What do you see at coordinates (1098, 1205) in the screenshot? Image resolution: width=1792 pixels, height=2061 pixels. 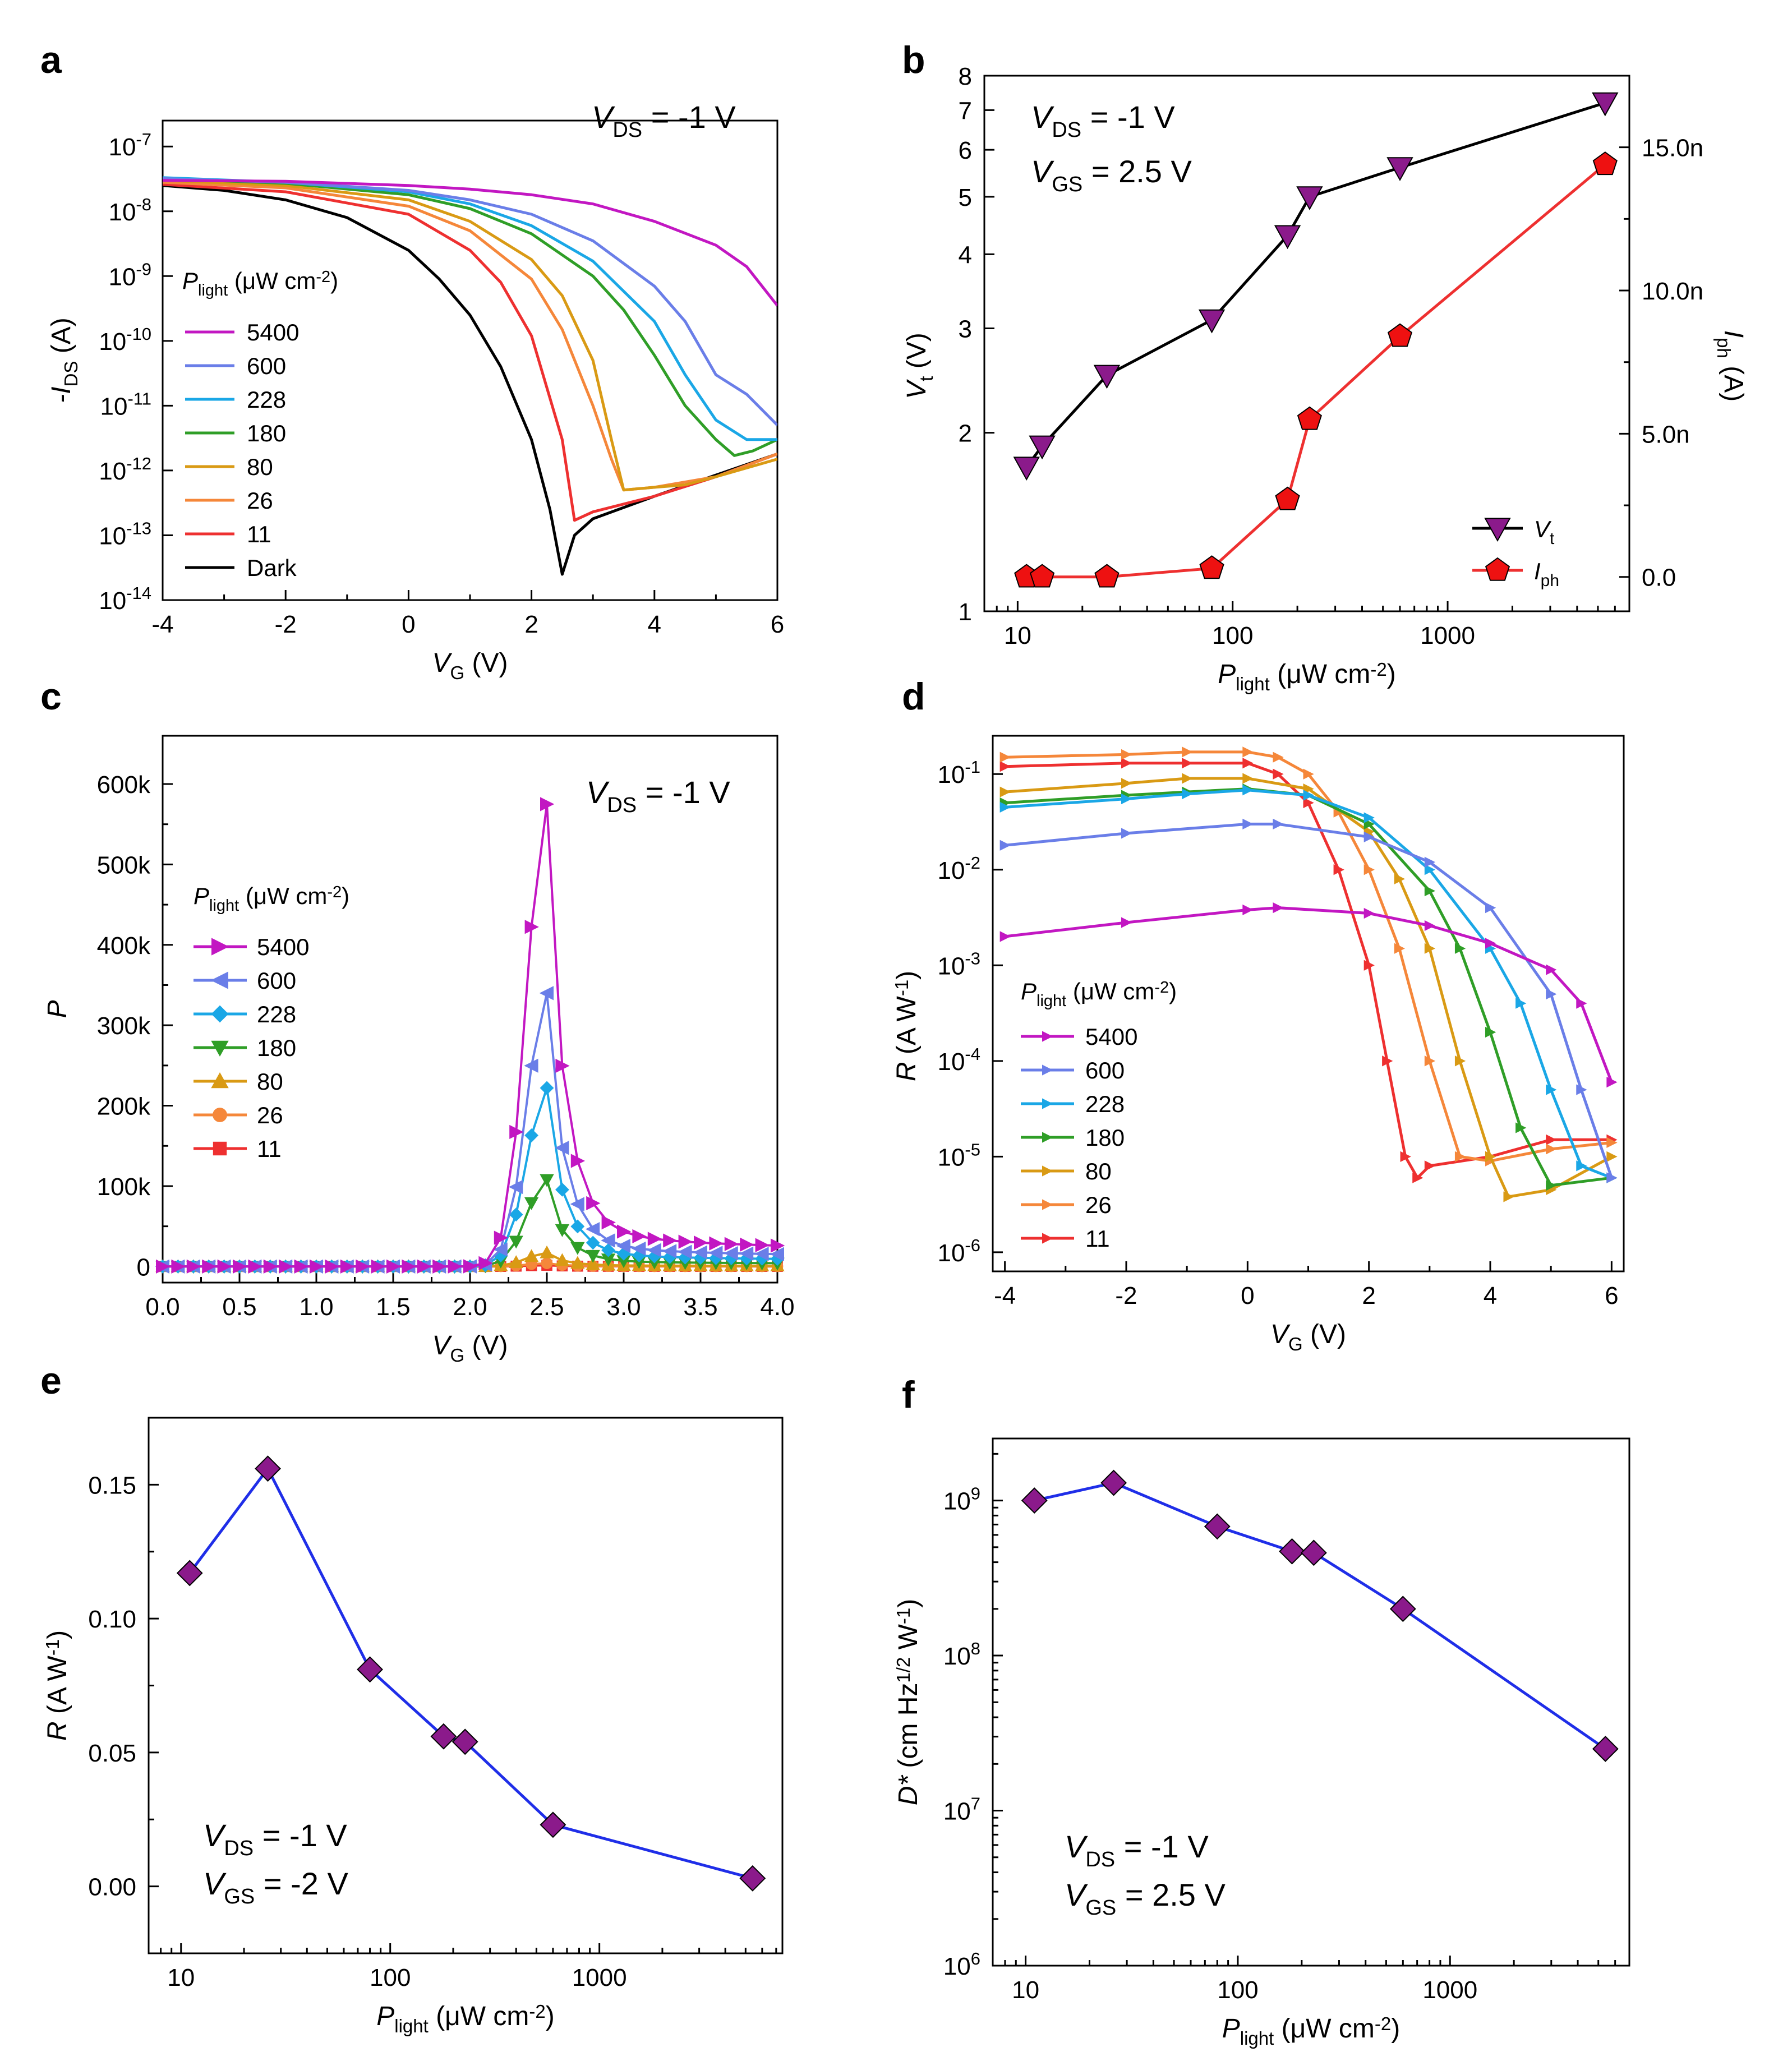 I see `legend-label: 26` at bounding box center [1098, 1205].